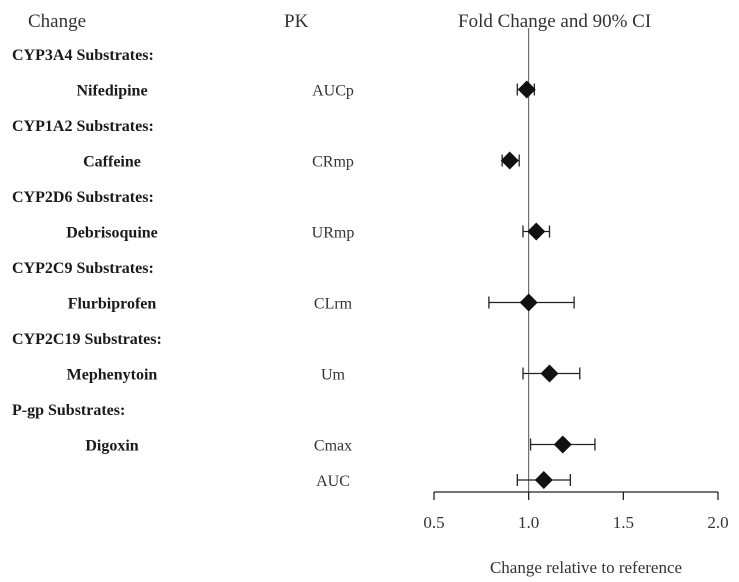 Image resolution: width=739 pixels, height=582 pixels. What do you see at coordinates (111, 91) in the screenshot?
I see `drug-label: Nifedipine` at bounding box center [111, 91].